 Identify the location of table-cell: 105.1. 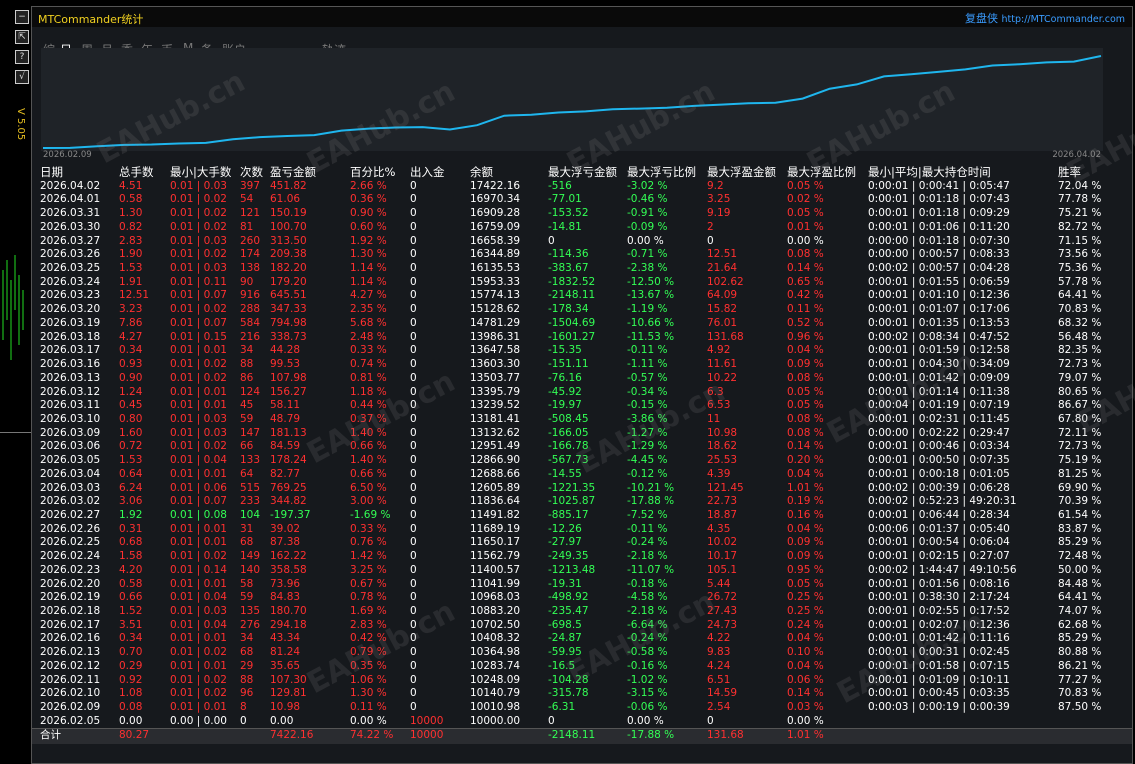
(722, 569).